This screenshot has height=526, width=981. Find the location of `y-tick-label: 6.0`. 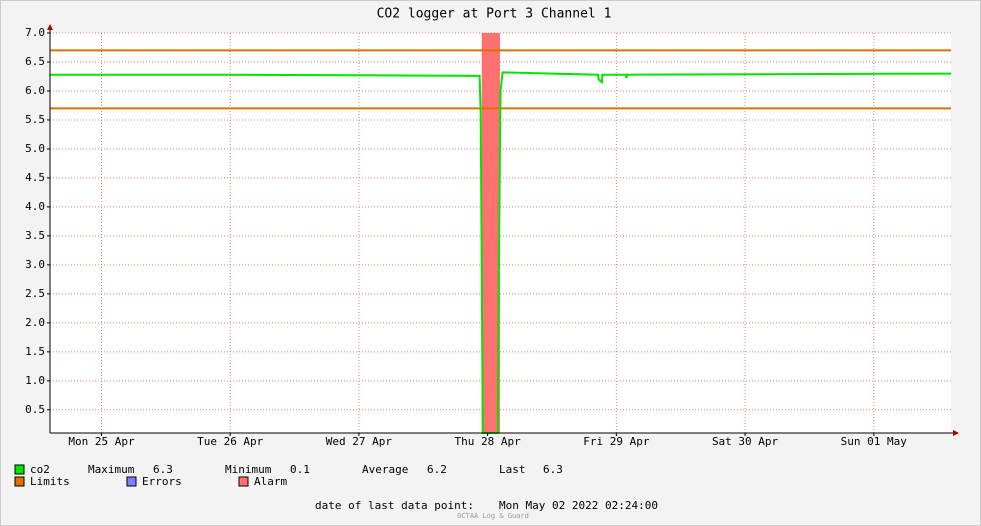

y-tick-label: 6.0 is located at coordinates (35, 90).